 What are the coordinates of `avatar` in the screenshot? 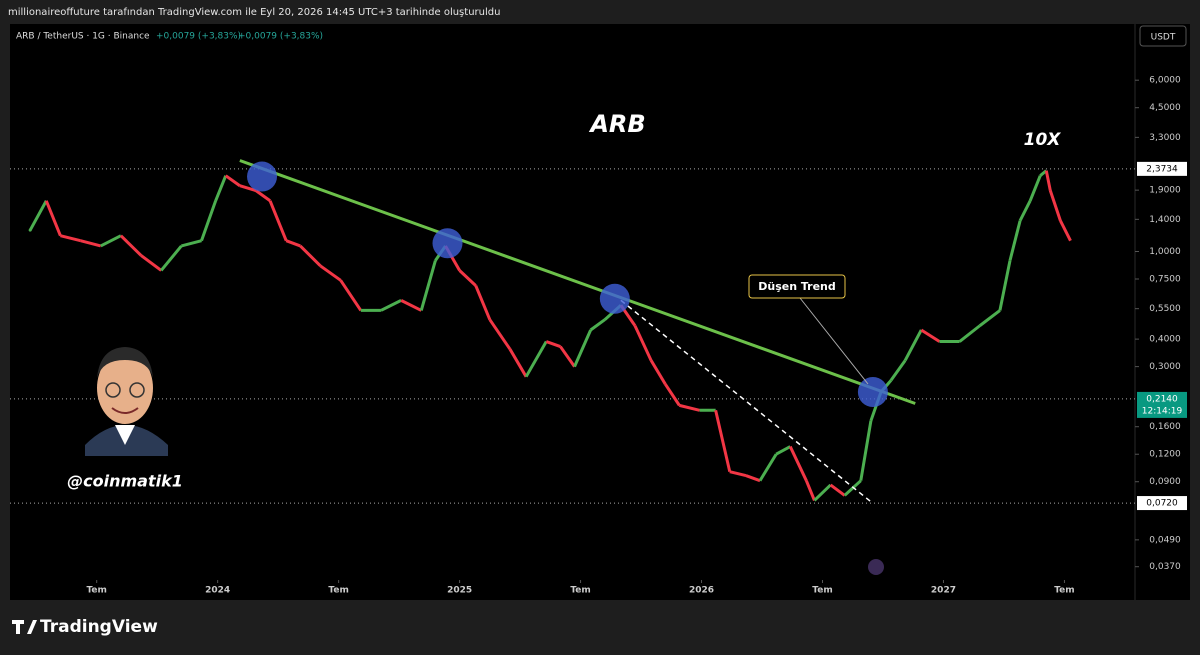 It's located at (126, 401).